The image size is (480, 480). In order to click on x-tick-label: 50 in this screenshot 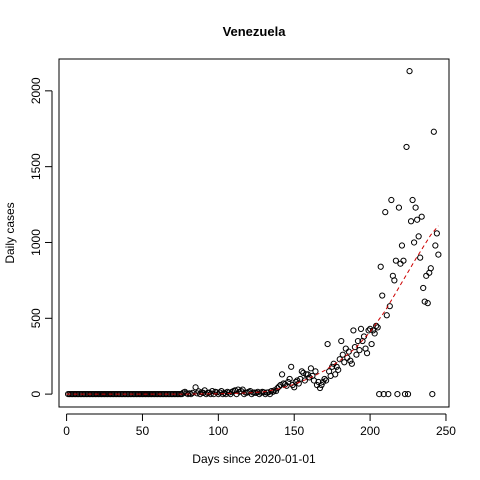, I will do `click(143, 431)`.